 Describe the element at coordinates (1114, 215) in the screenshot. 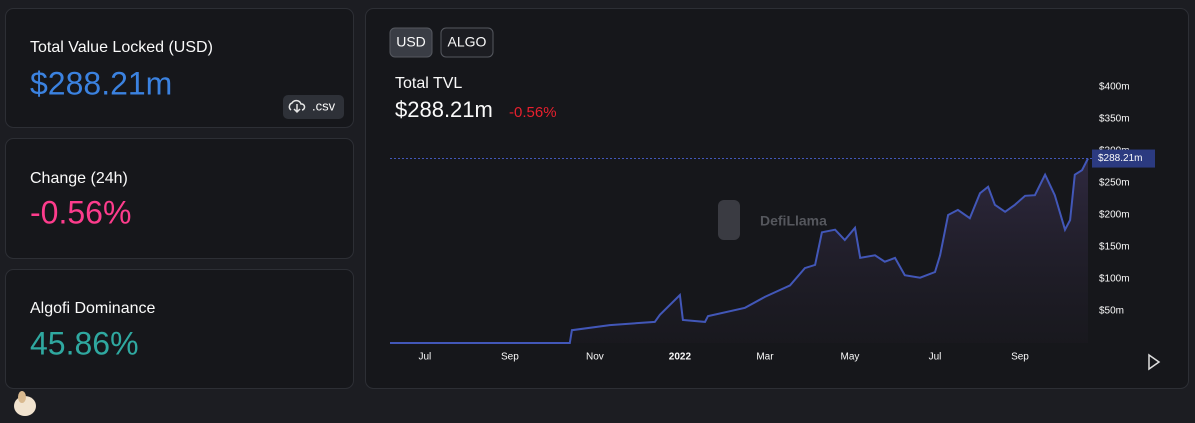

I see `y-tick-label: $200m` at that location.